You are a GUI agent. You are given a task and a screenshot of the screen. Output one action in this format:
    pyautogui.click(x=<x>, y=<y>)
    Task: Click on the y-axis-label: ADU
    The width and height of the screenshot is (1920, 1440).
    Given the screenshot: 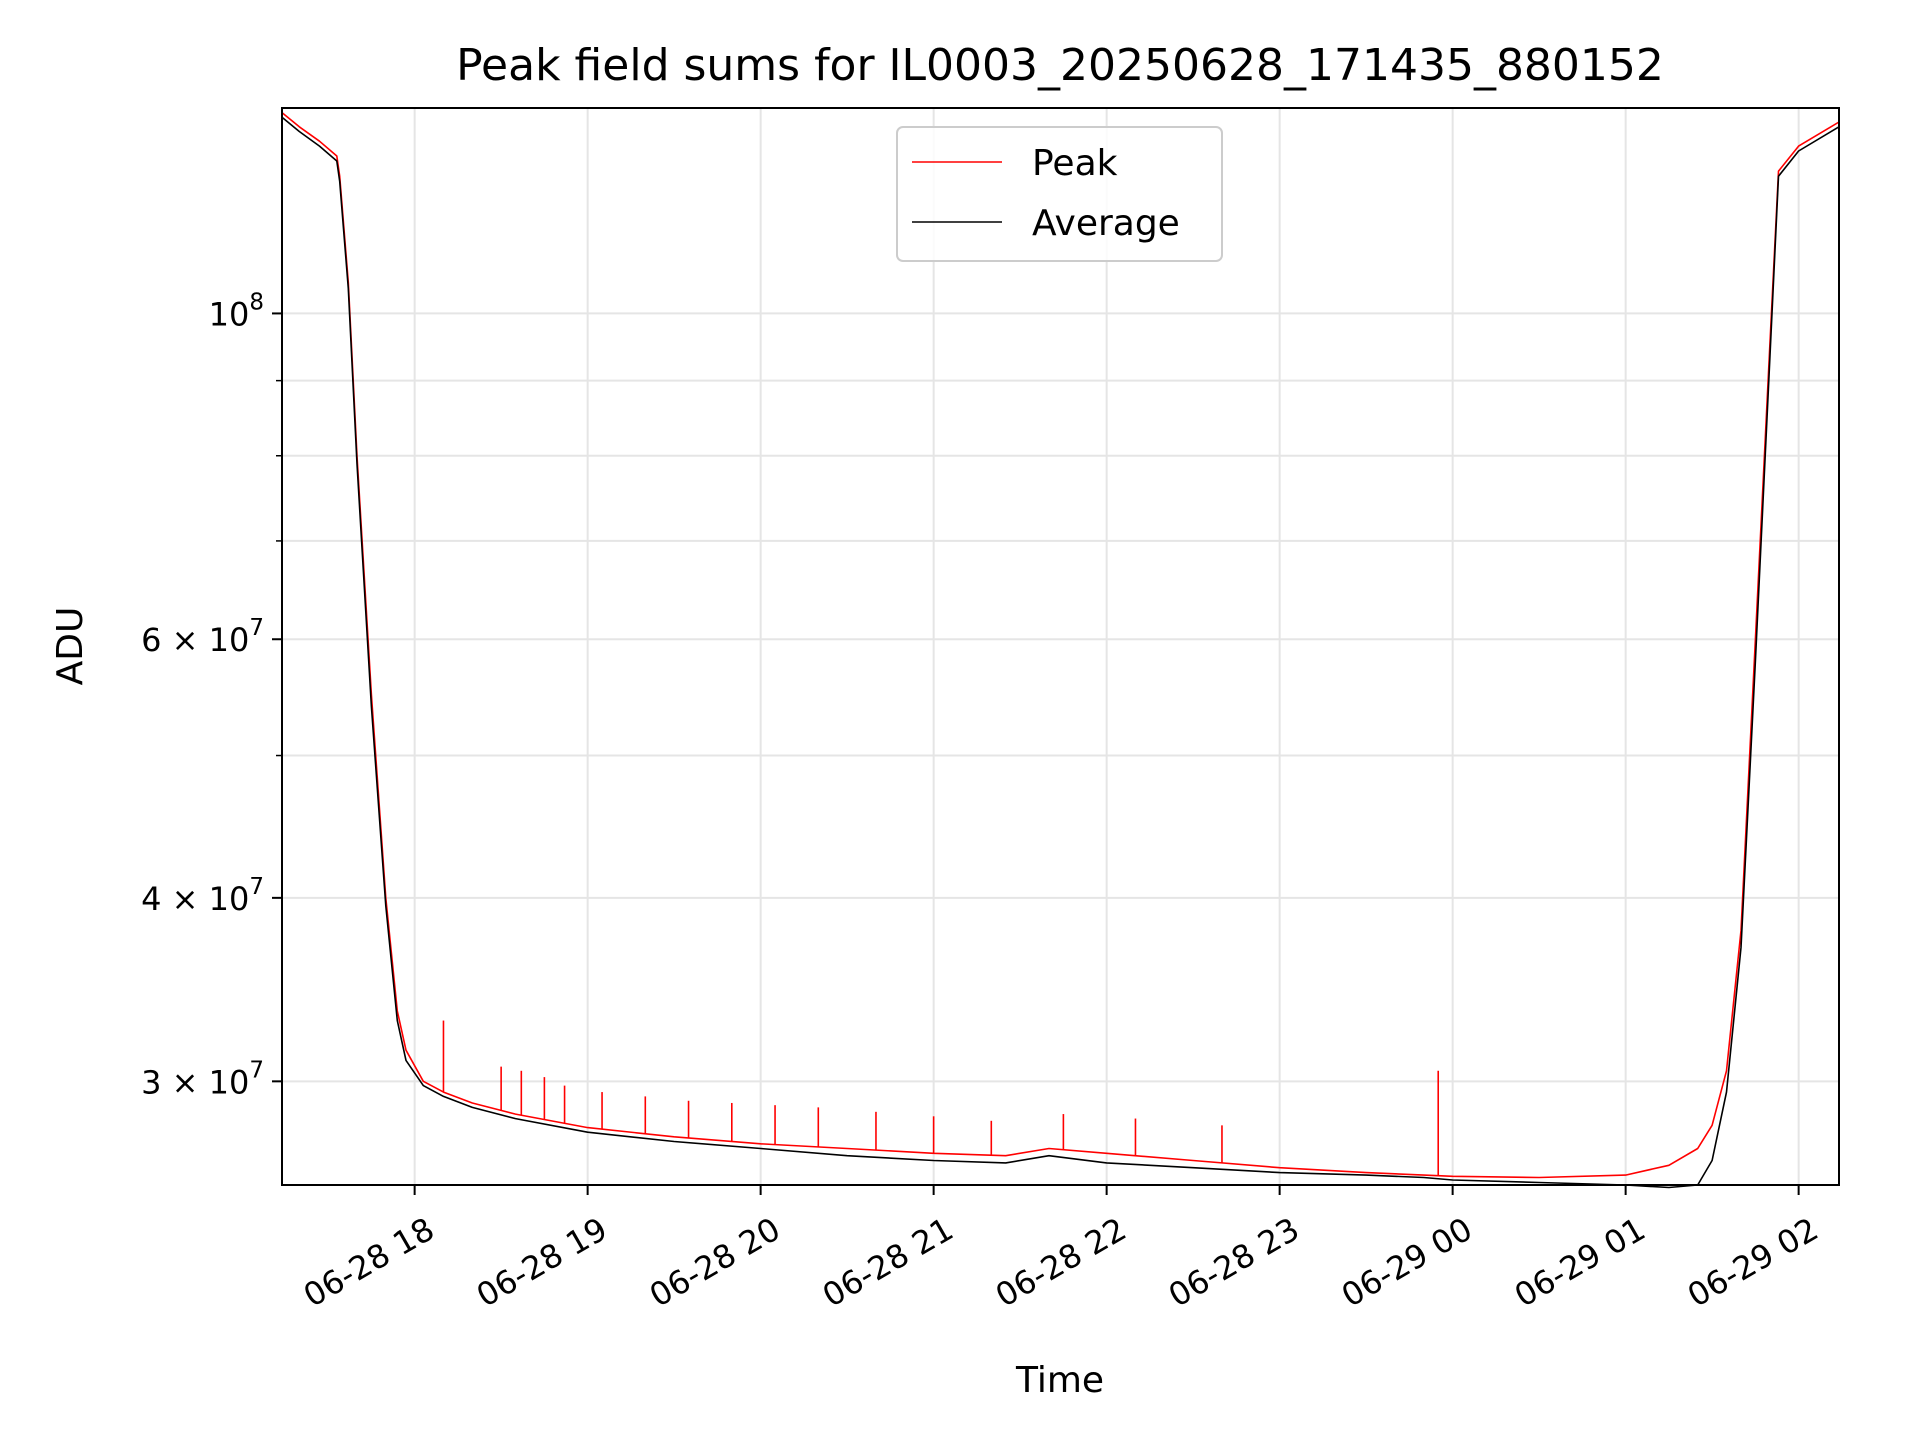 What is the action you would take?
    pyautogui.click(x=70, y=646)
    